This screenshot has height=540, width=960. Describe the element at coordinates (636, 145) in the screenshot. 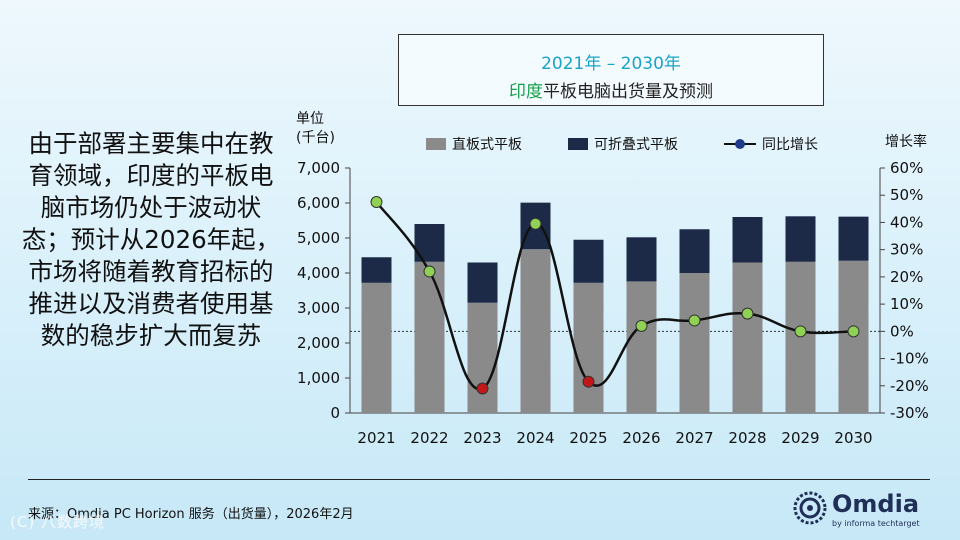

I see `legend-label-detachable: 可折叠式平板` at that location.